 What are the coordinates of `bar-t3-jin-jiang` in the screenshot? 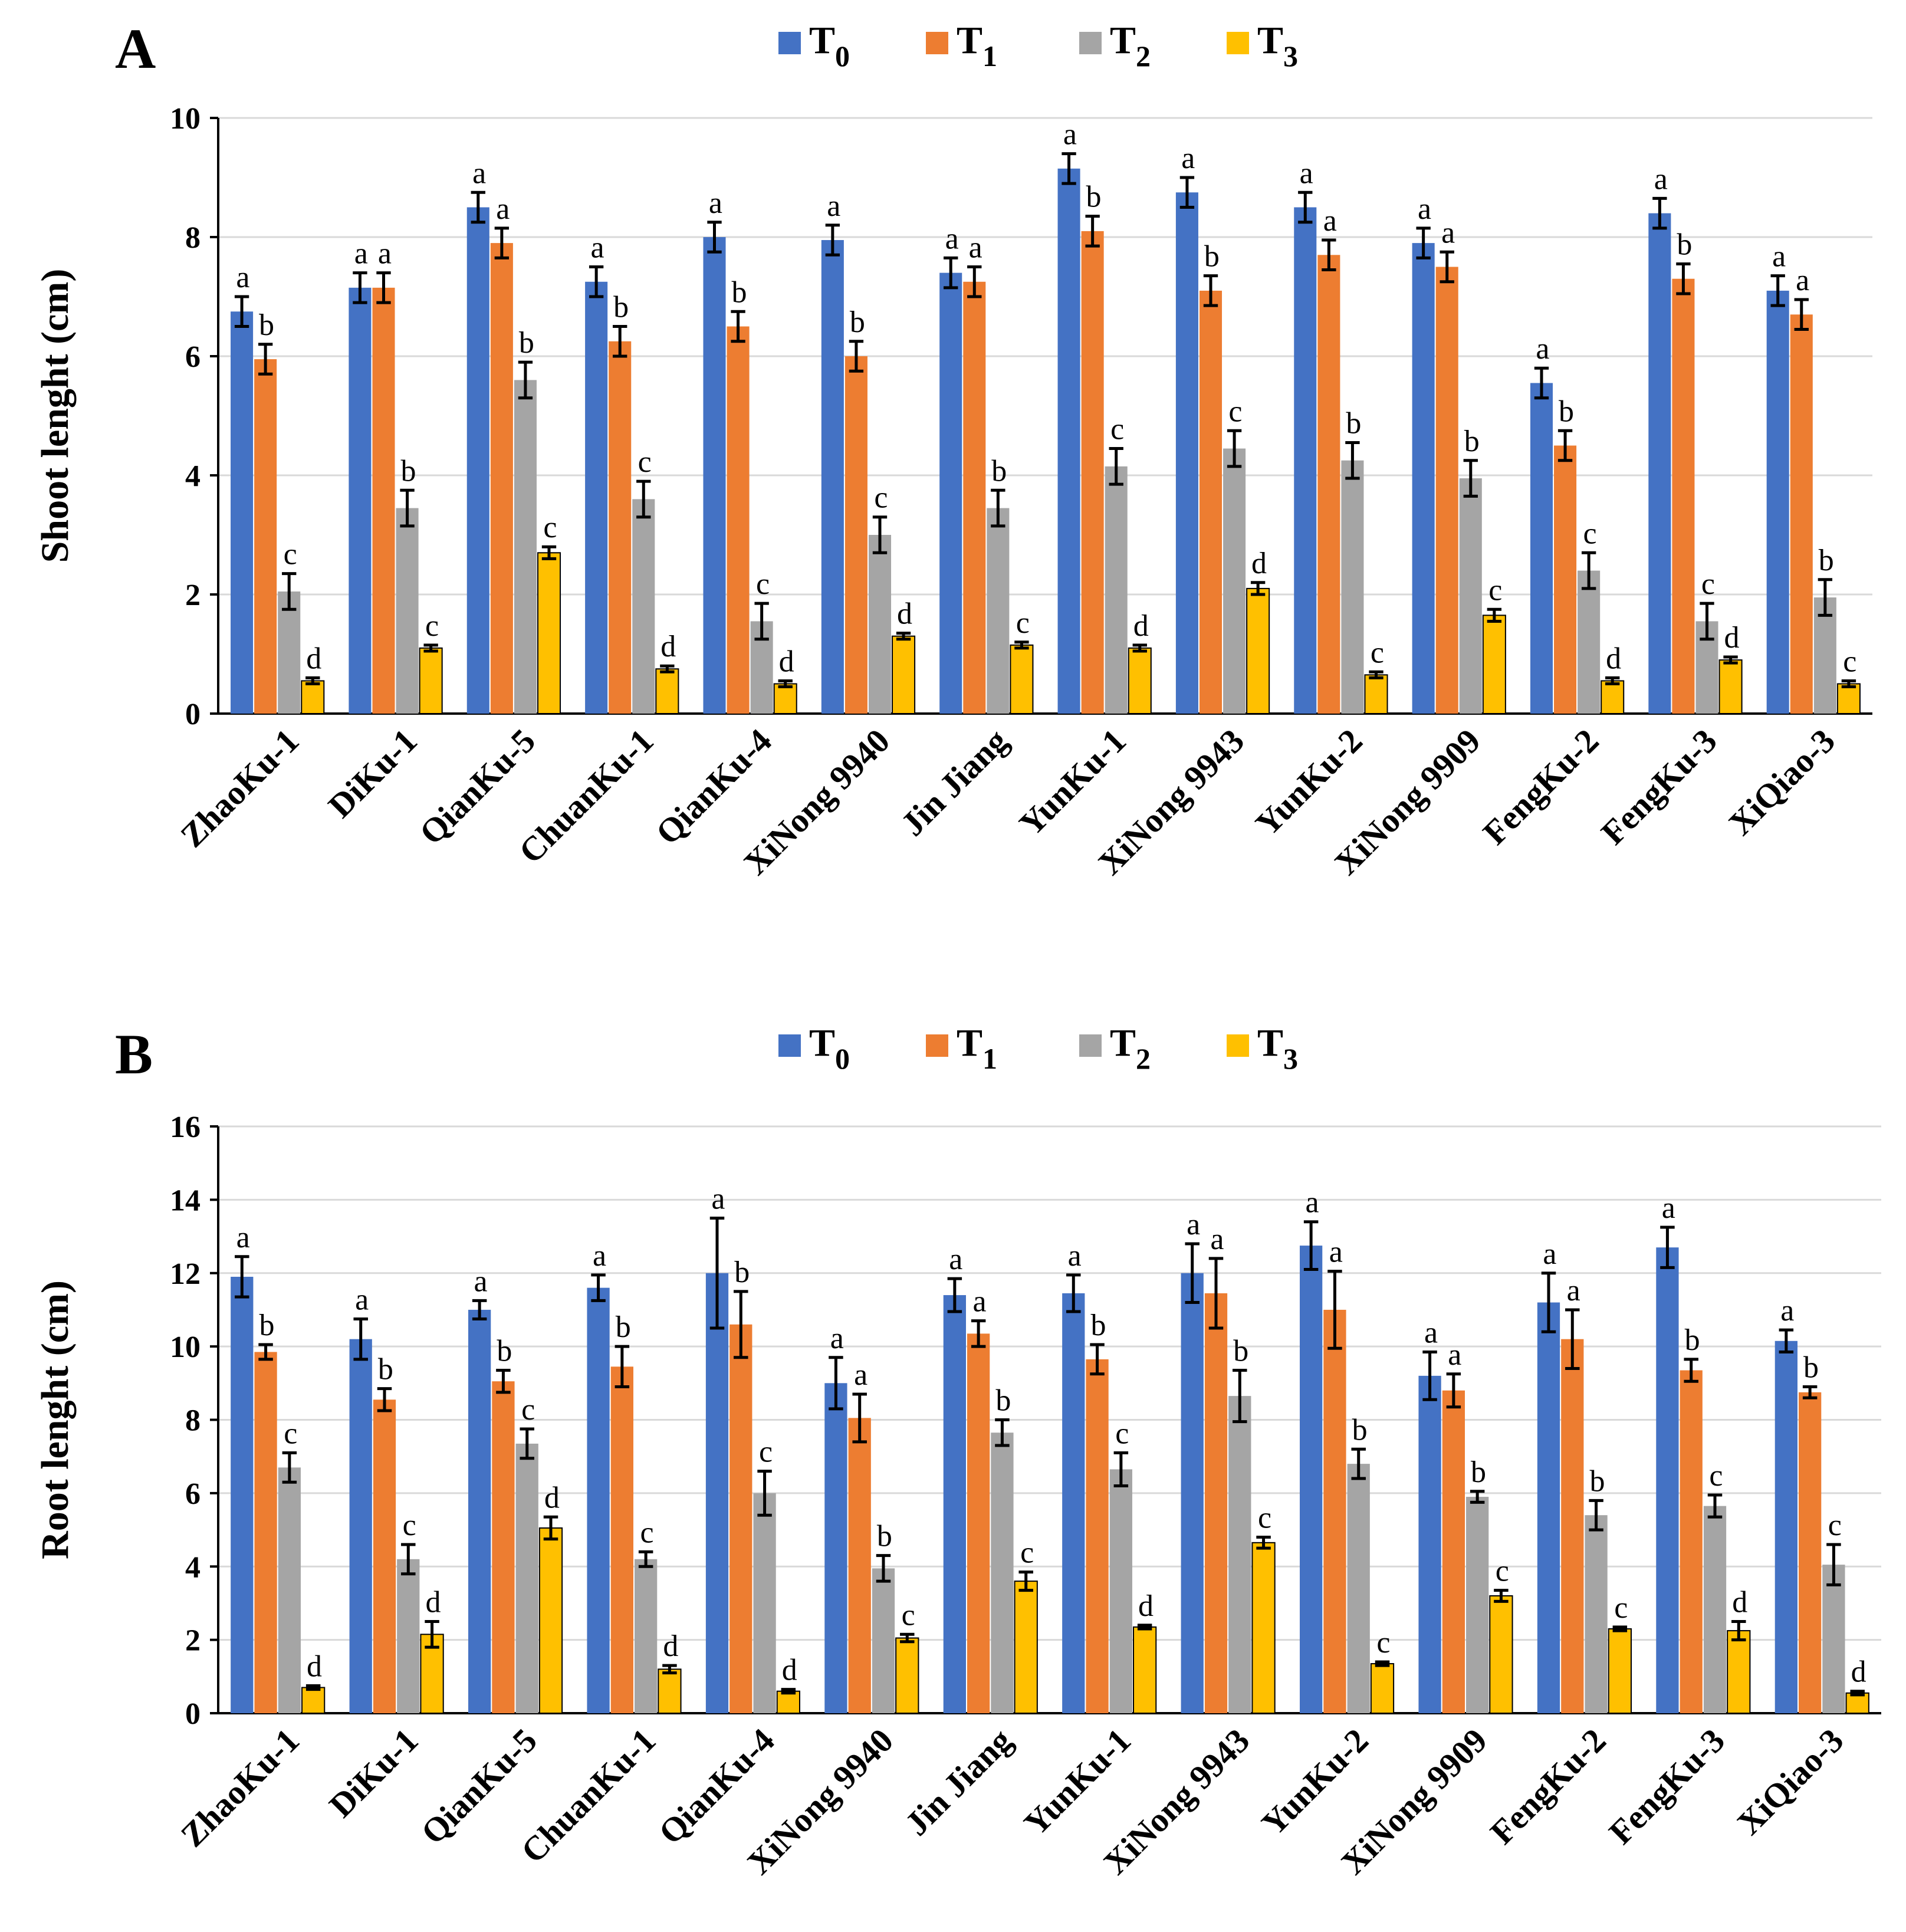 It's located at (1026, 1647).